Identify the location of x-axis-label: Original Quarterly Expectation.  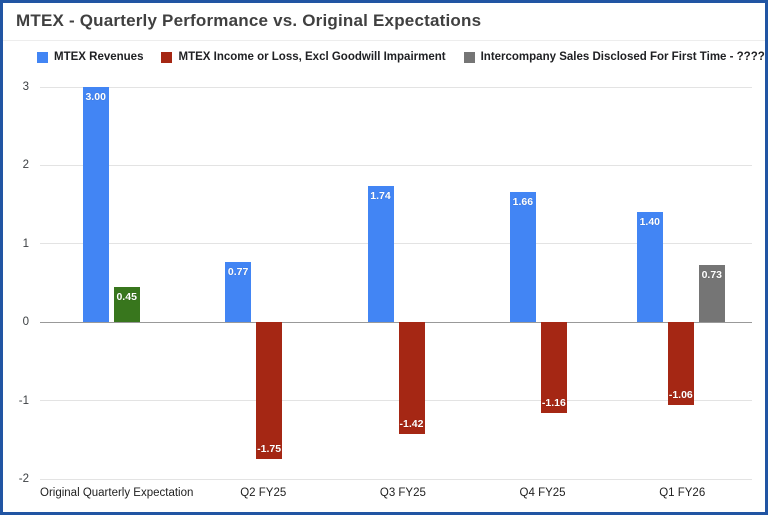
(117, 493).